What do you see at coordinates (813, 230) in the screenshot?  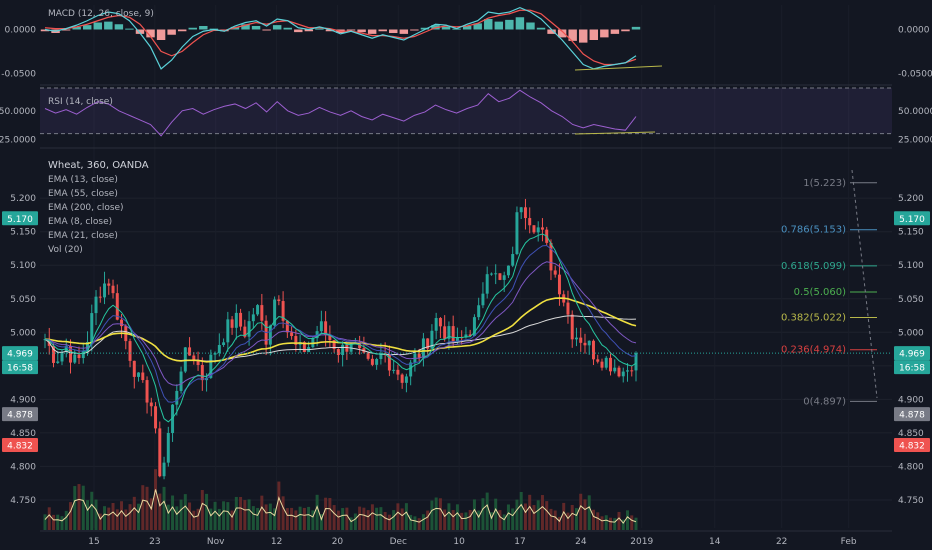 I see `fib-level-label: 0.786(5.153)` at bounding box center [813, 230].